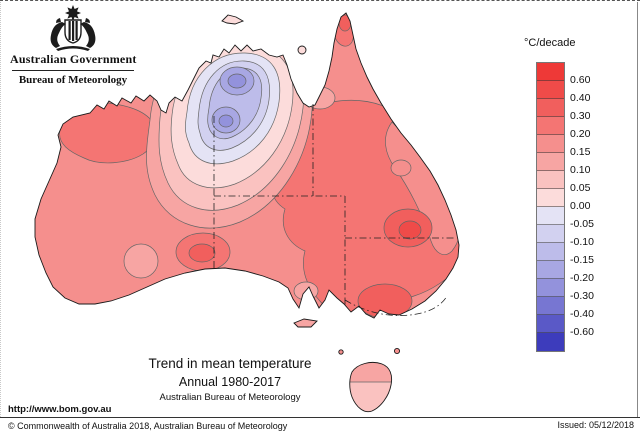 The height and width of the screenshot is (436, 640). Describe the element at coordinates (226, 121) in the screenshot. I see `contour-core-lower-inner` at that location.